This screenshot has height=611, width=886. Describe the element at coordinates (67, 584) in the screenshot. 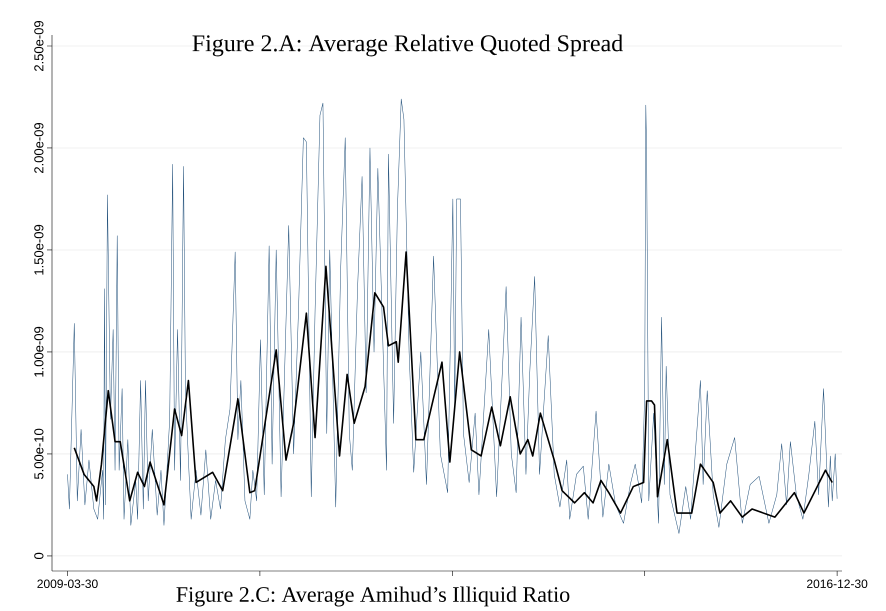

I see `x-tick-label: 2009-03-30` at that location.